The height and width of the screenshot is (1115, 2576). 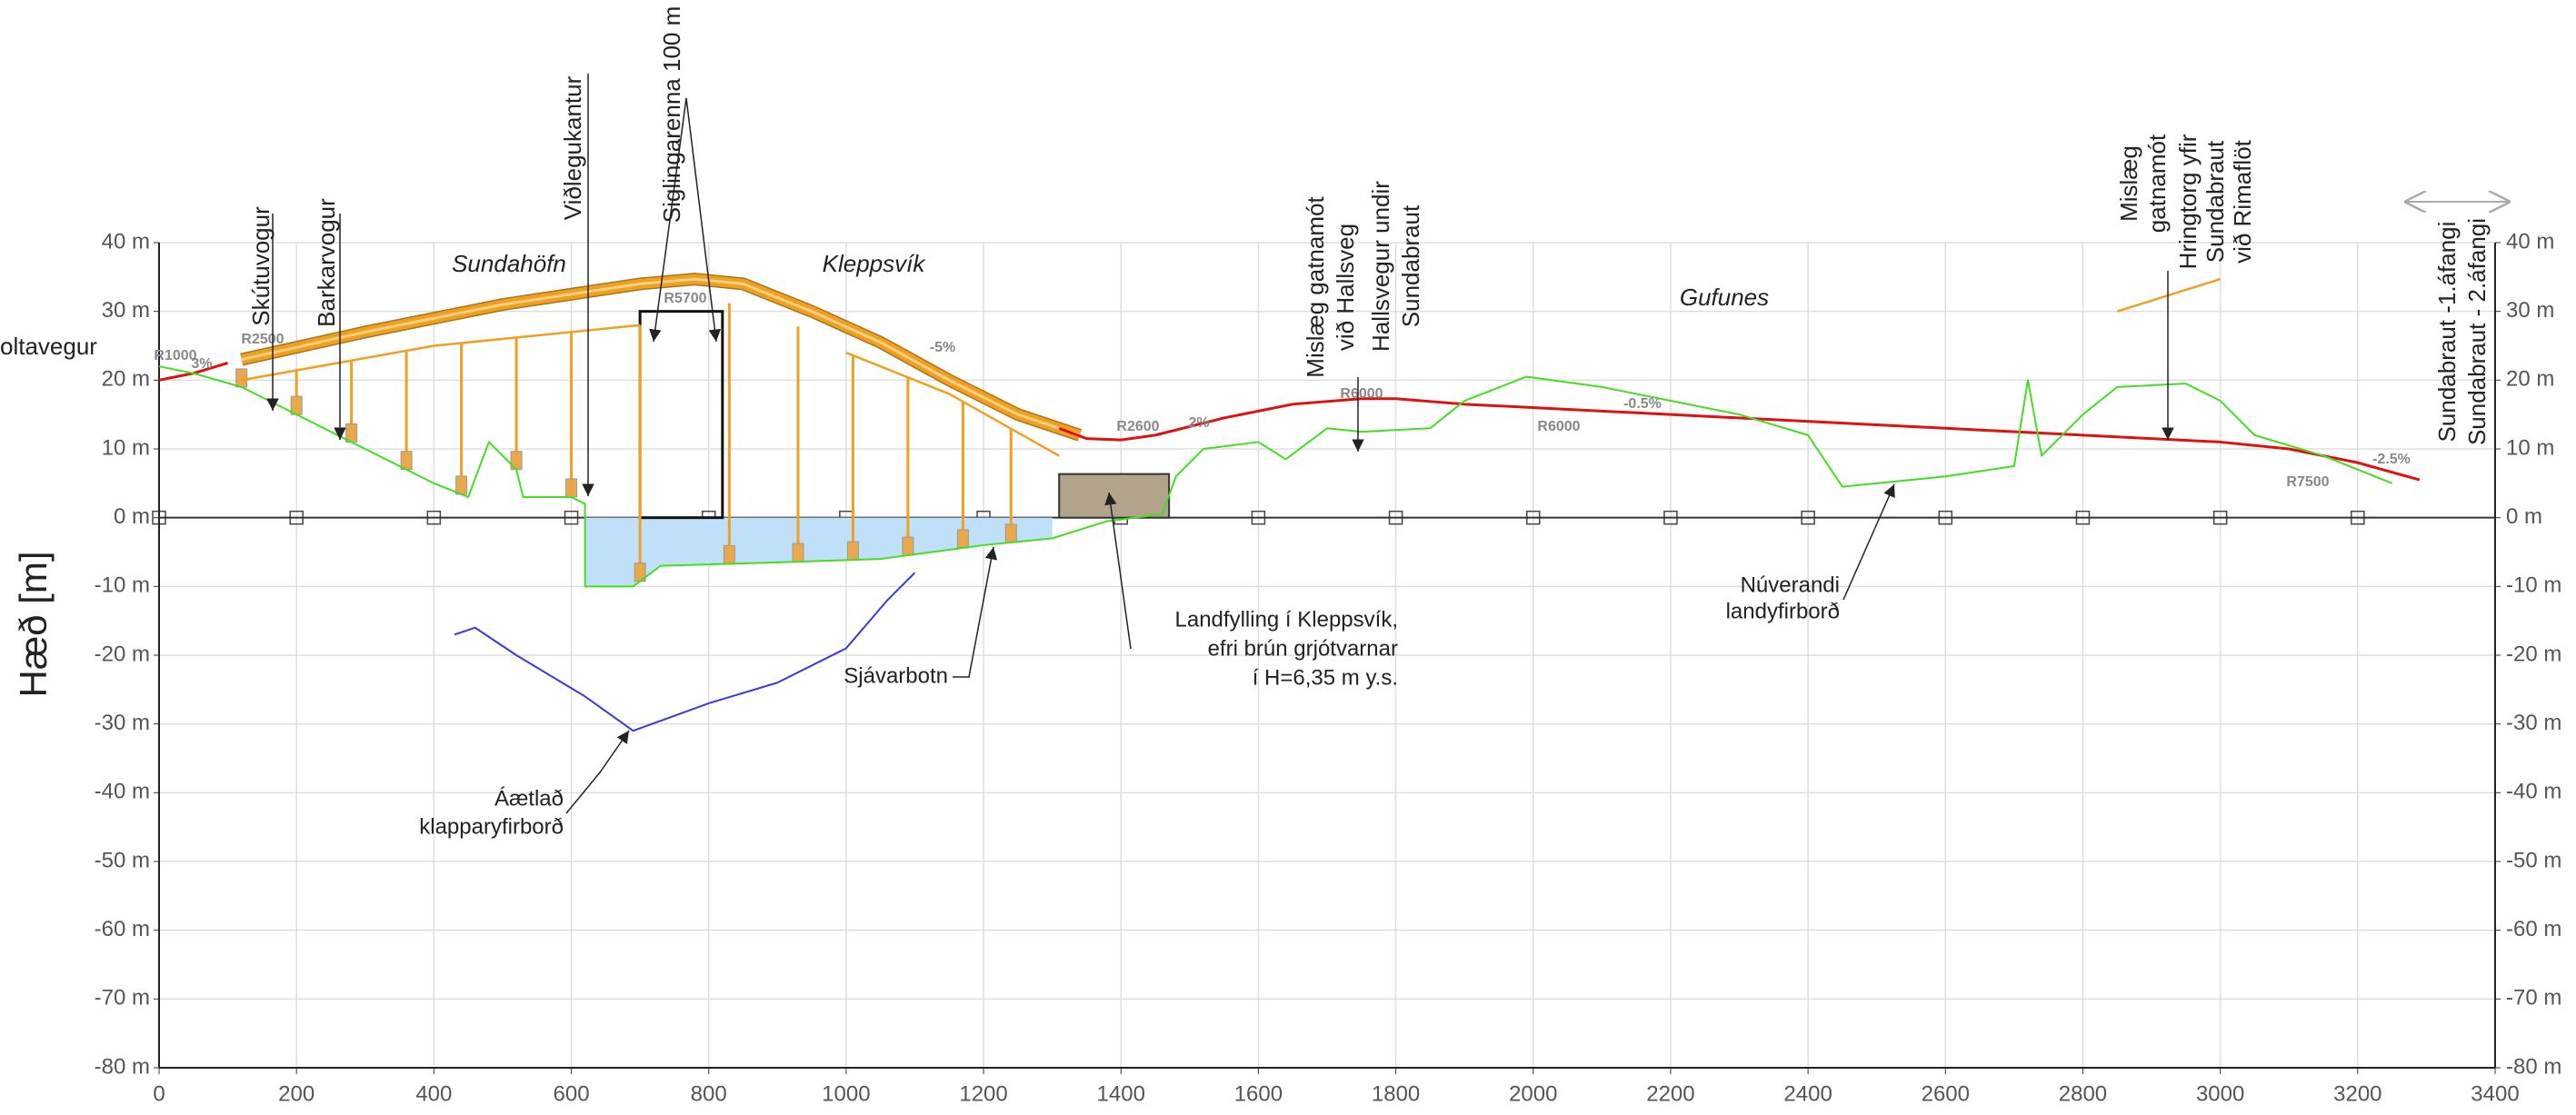 I want to click on x-tick-label: 2200, so click(x=1670, y=1094).